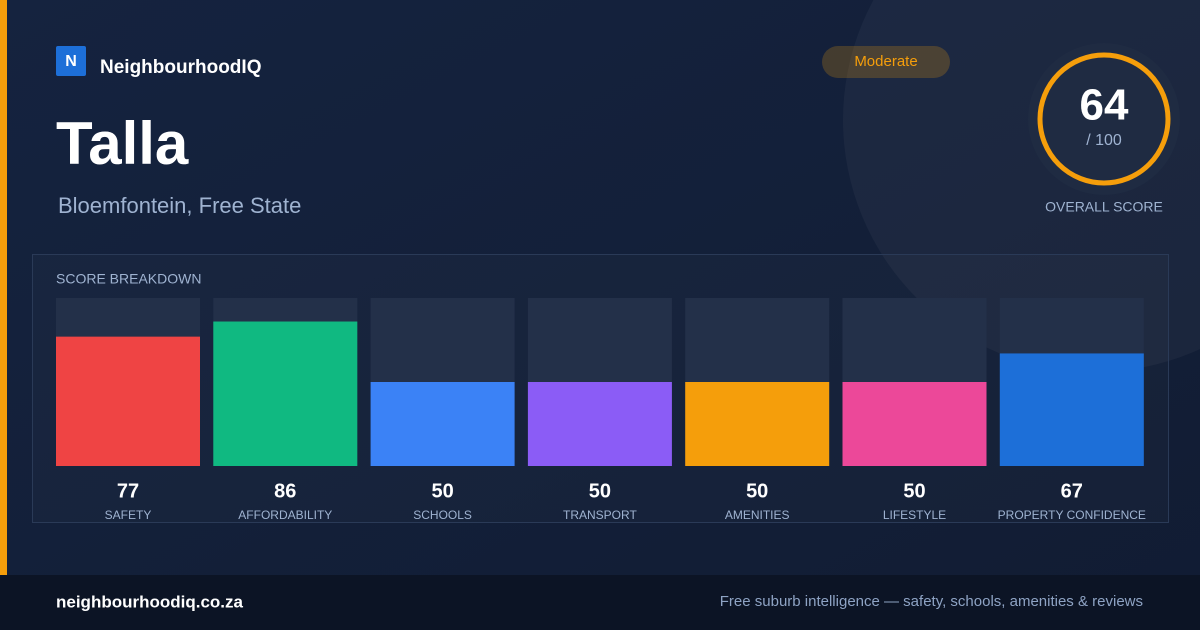 This screenshot has height=630, width=1200. I want to click on gauge-bg, so click(1104, 119).